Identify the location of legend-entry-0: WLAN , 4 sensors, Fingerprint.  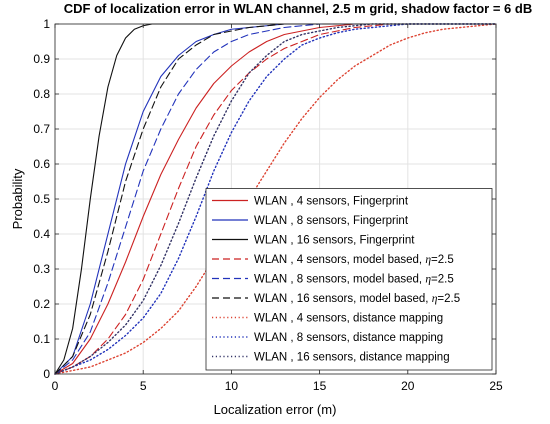
(331, 202).